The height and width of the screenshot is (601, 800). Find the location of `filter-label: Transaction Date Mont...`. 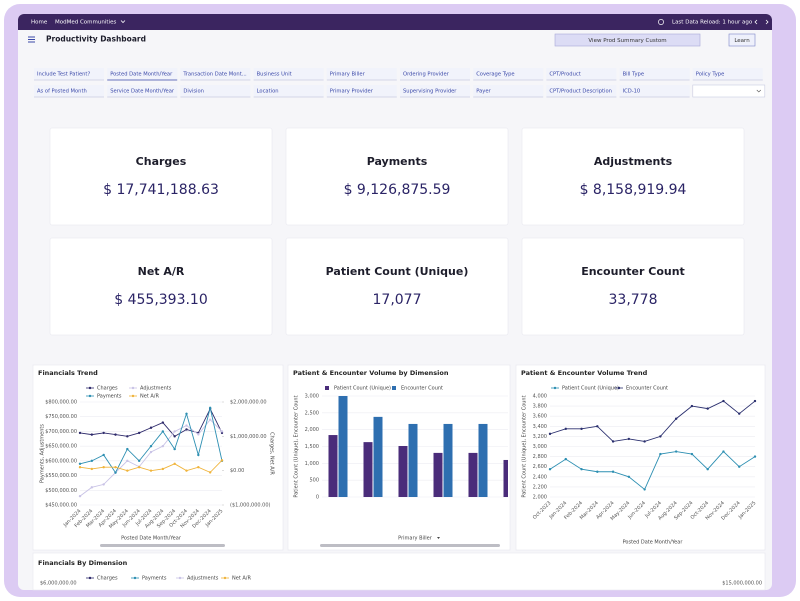

filter-label: Transaction Date Mont... is located at coordinates (214, 75).